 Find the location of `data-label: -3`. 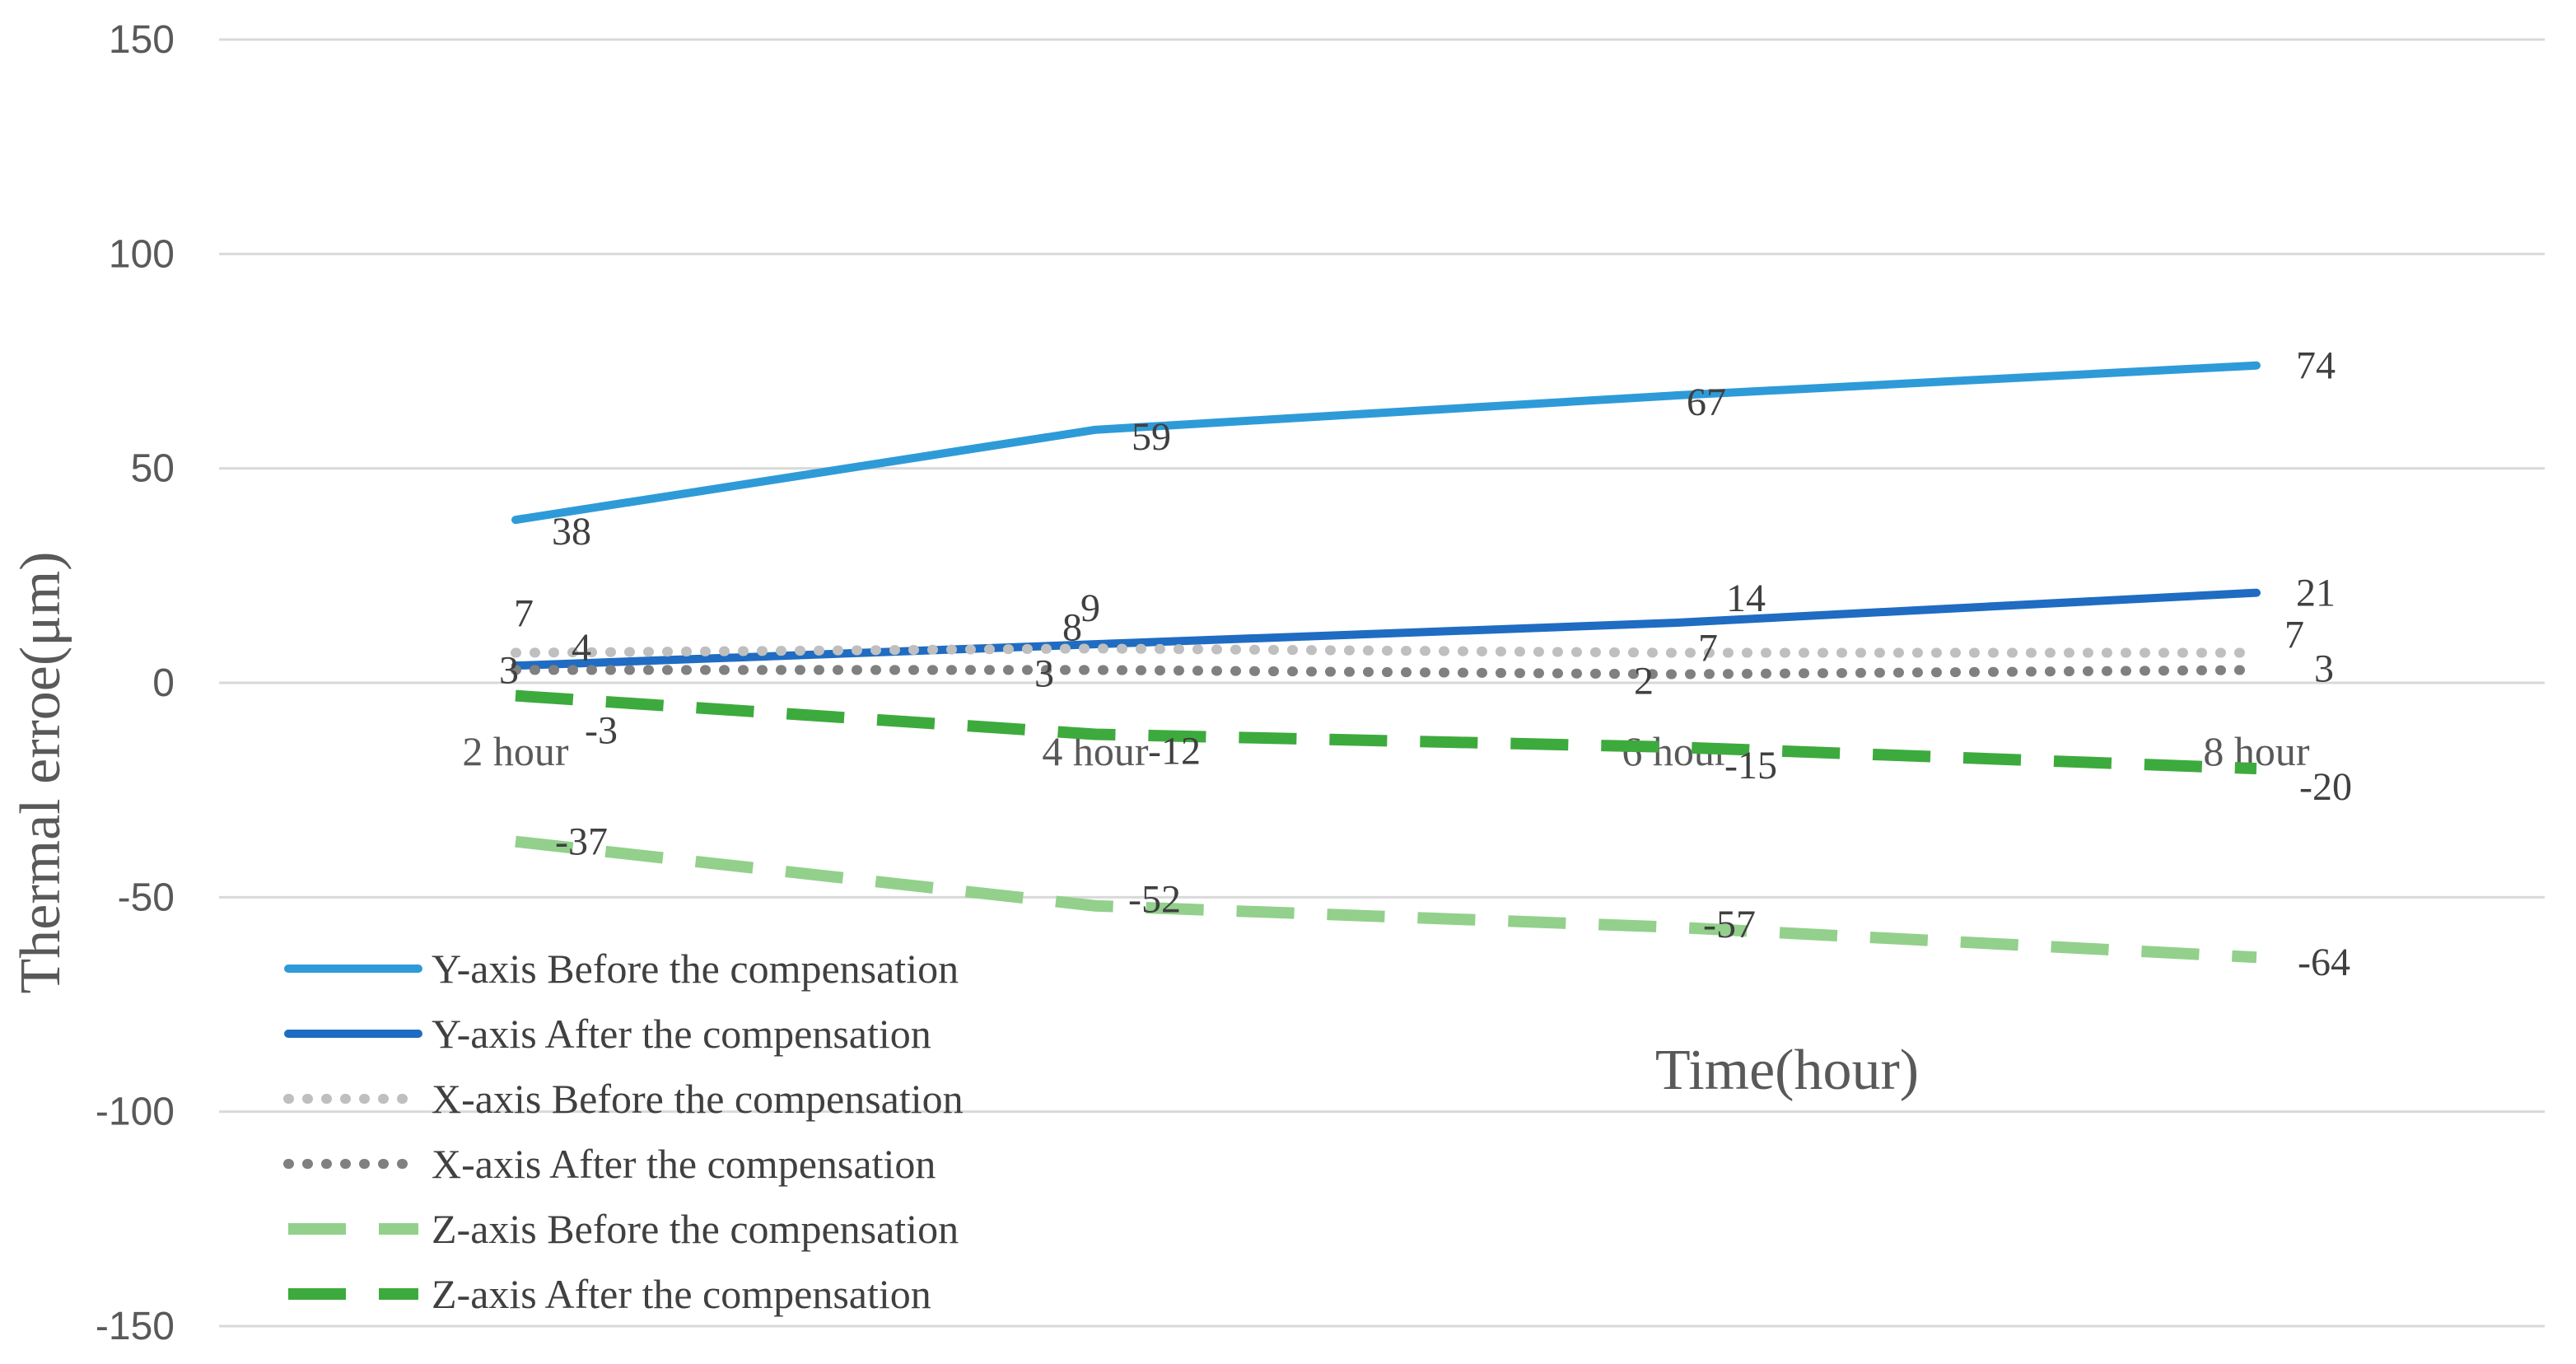

data-label: -3 is located at coordinates (601, 731).